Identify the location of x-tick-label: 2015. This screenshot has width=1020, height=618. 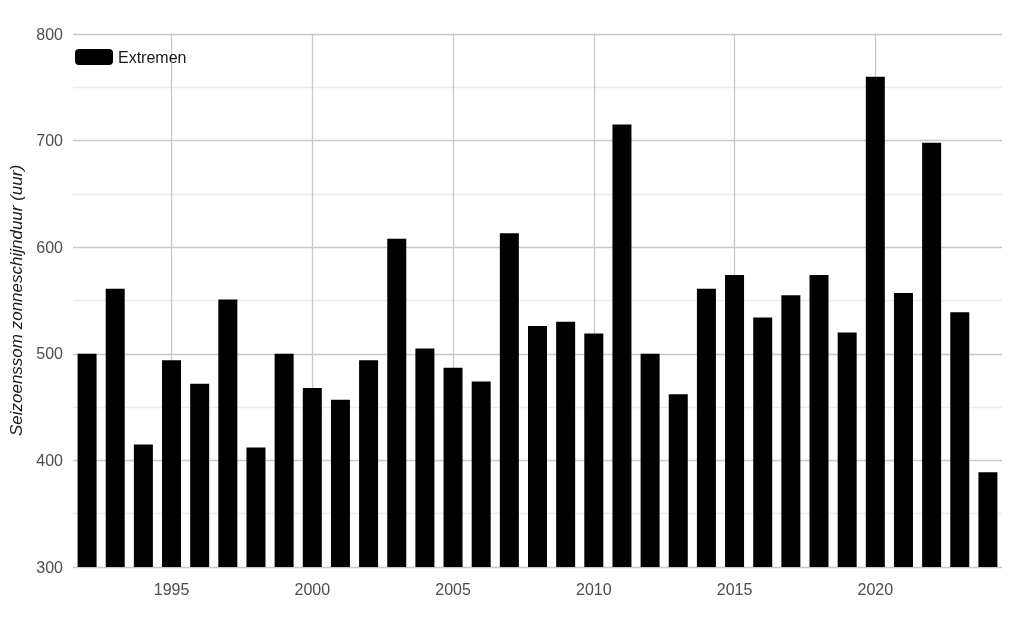
(734, 589).